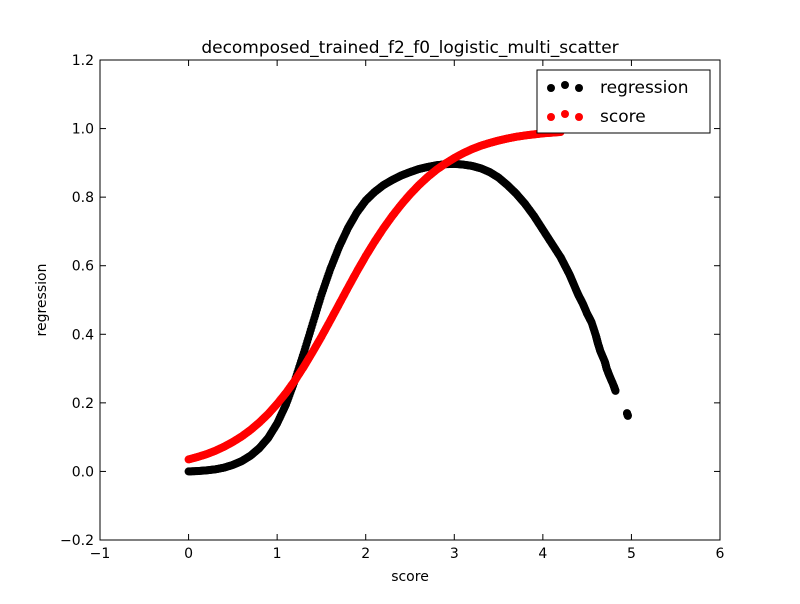 This screenshot has width=800, height=604. I want to click on x-tick-label: 3, so click(454, 554).